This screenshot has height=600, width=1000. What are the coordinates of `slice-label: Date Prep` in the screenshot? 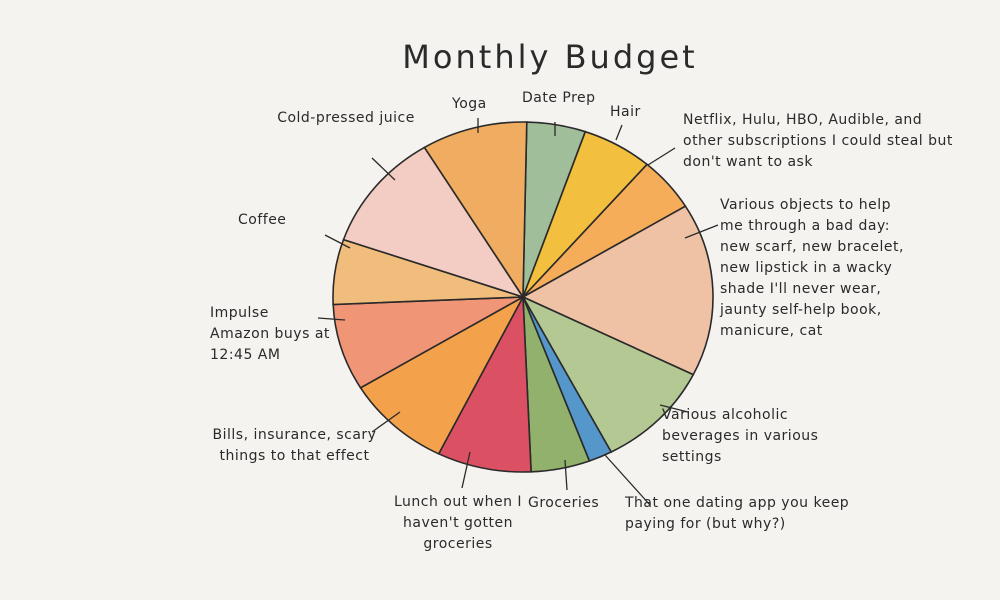 It's located at (559, 98).